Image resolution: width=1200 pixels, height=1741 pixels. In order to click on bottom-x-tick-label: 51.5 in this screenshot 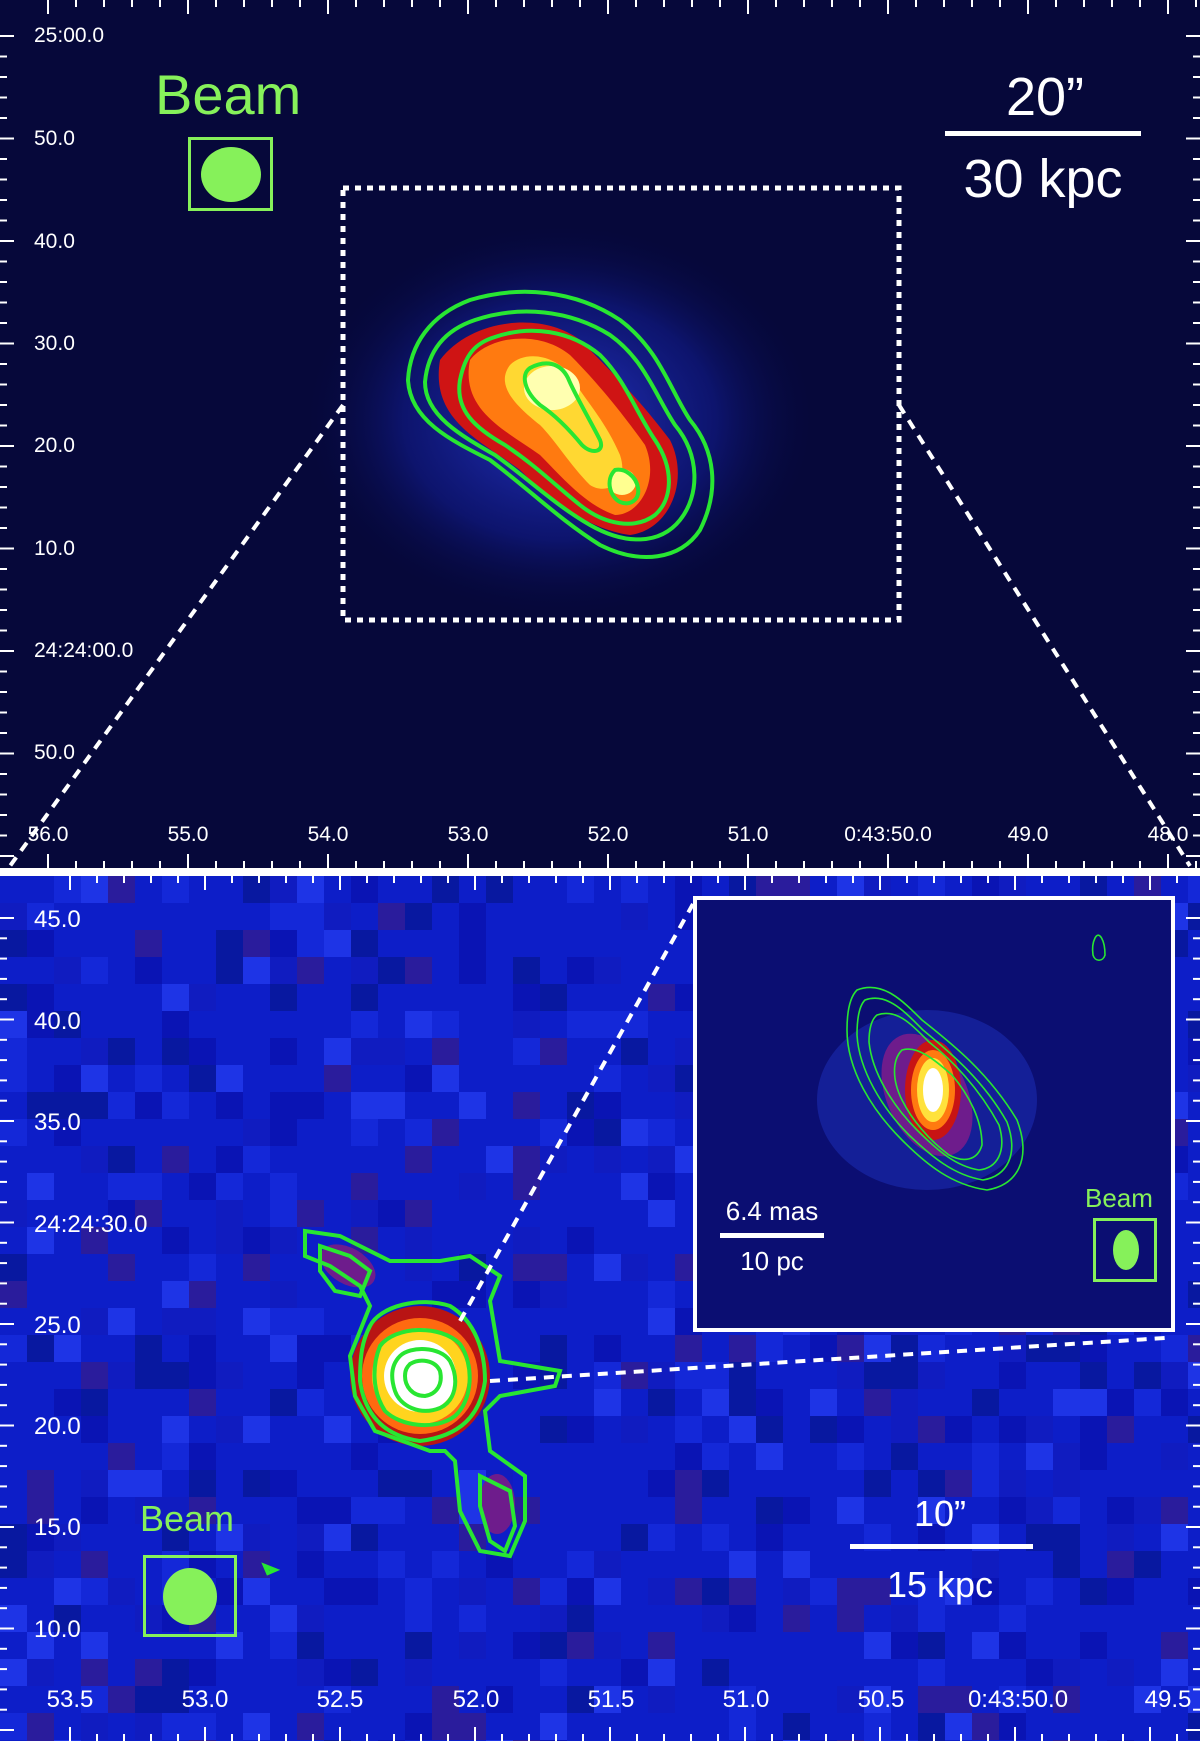, I will do `click(611, 1699)`.